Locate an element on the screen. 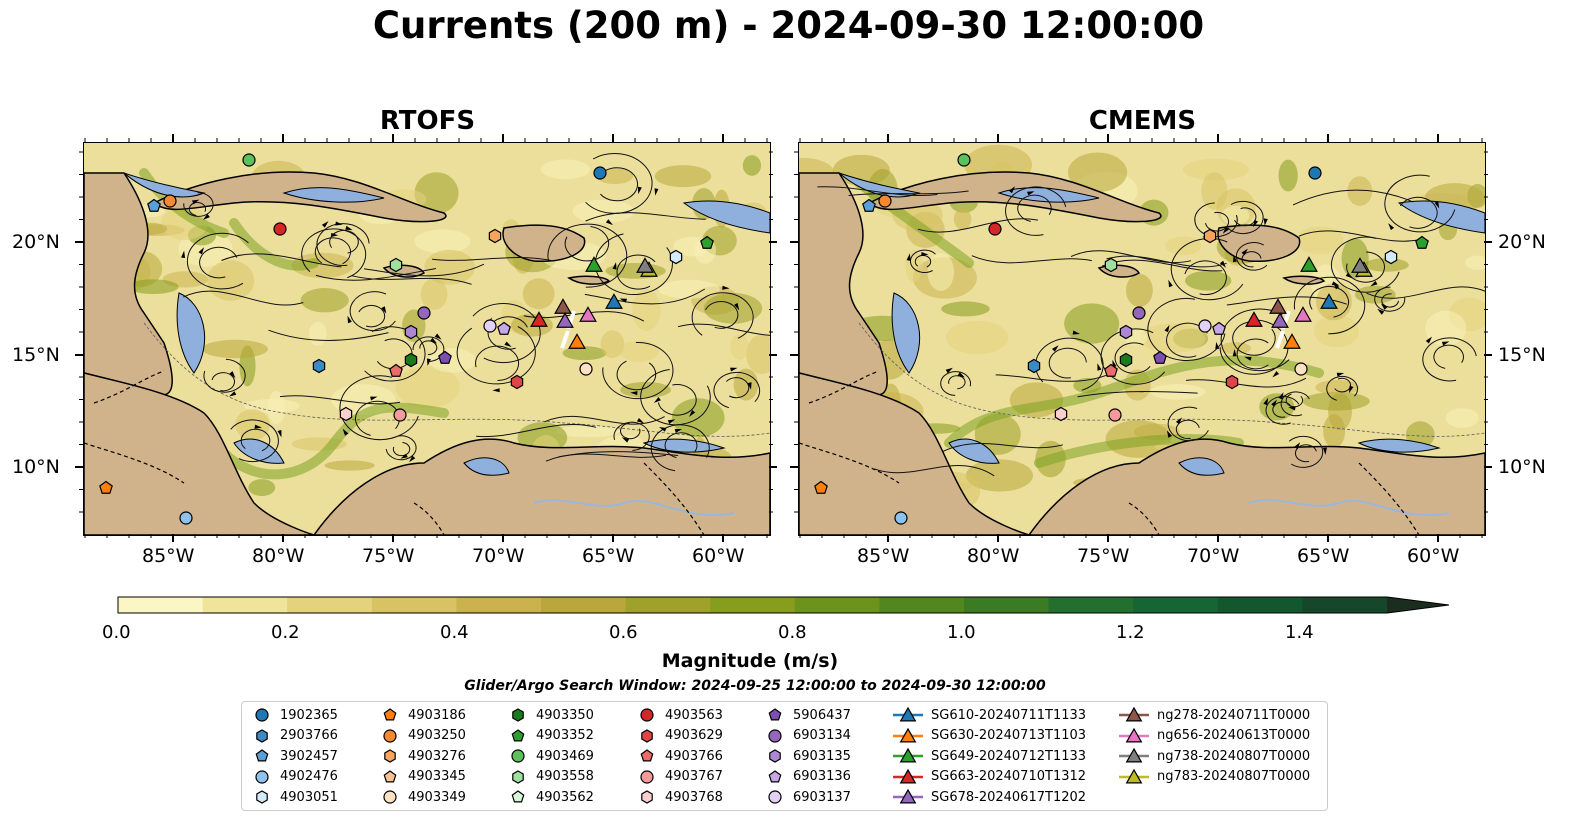  legend-label: 6903134 is located at coordinates (822, 735).